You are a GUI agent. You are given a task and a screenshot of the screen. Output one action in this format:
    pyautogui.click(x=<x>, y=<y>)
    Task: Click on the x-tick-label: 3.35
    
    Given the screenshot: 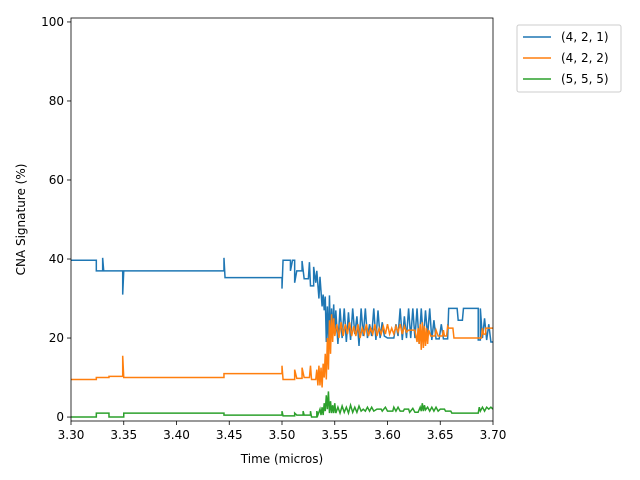 What is the action you would take?
    pyautogui.click(x=123, y=435)
    